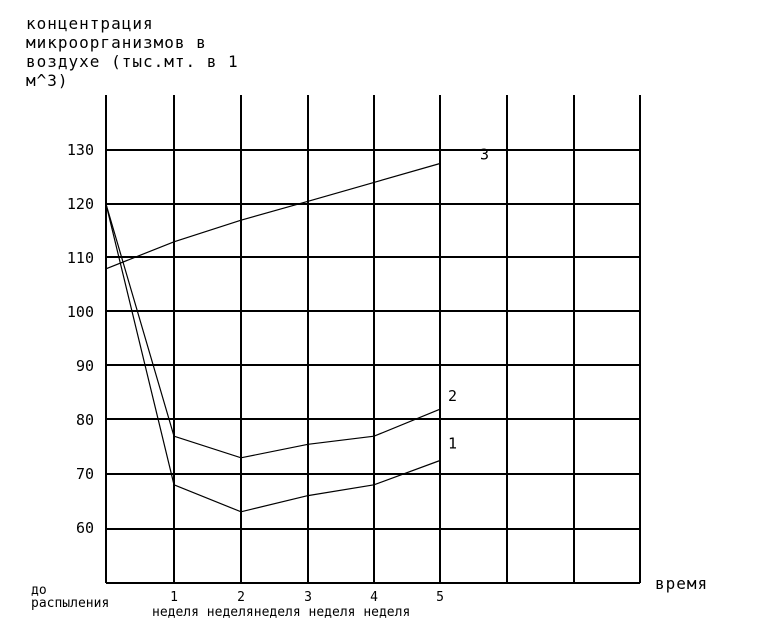 The height and width of the screenshot is (629, 765). I want to click on y-tick-label: 120, so click(80, 204).